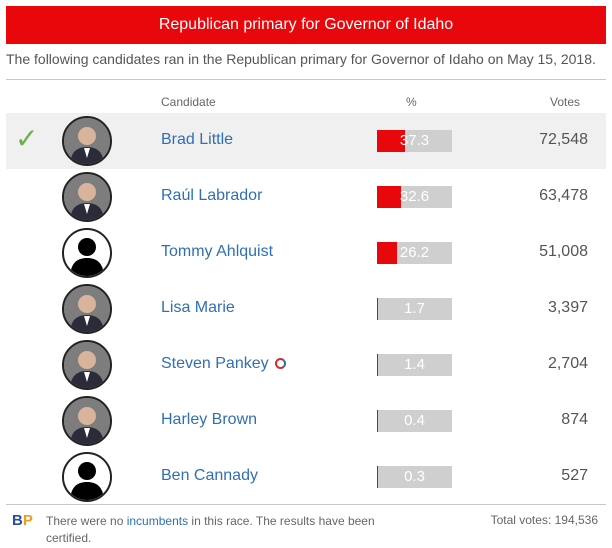 The height and width of the screenshot is (548, 612). What do you see at coordinates (563, 139) in the screenshot?
I see `vote-count: 72,548` at bounding box center [563, 139].